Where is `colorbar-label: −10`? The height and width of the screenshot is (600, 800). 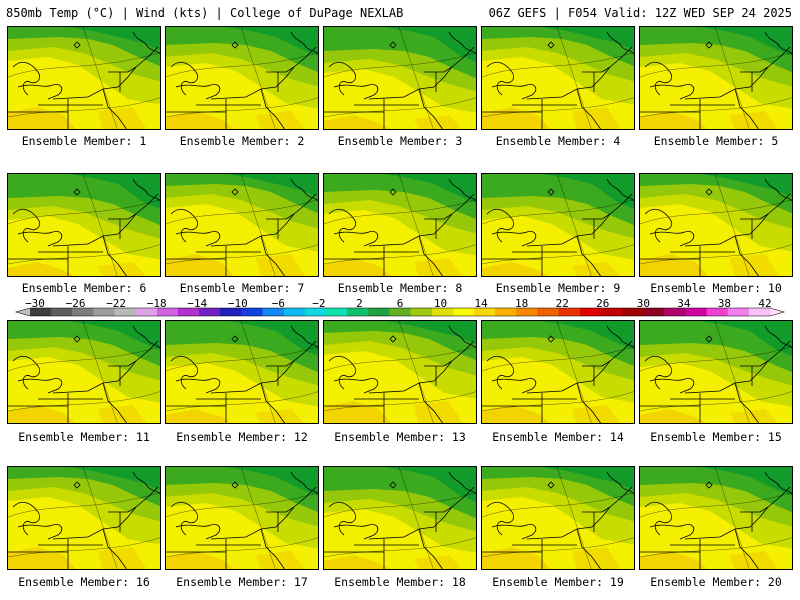 colorbar-label: −10 is located at coordinates (237, 303).